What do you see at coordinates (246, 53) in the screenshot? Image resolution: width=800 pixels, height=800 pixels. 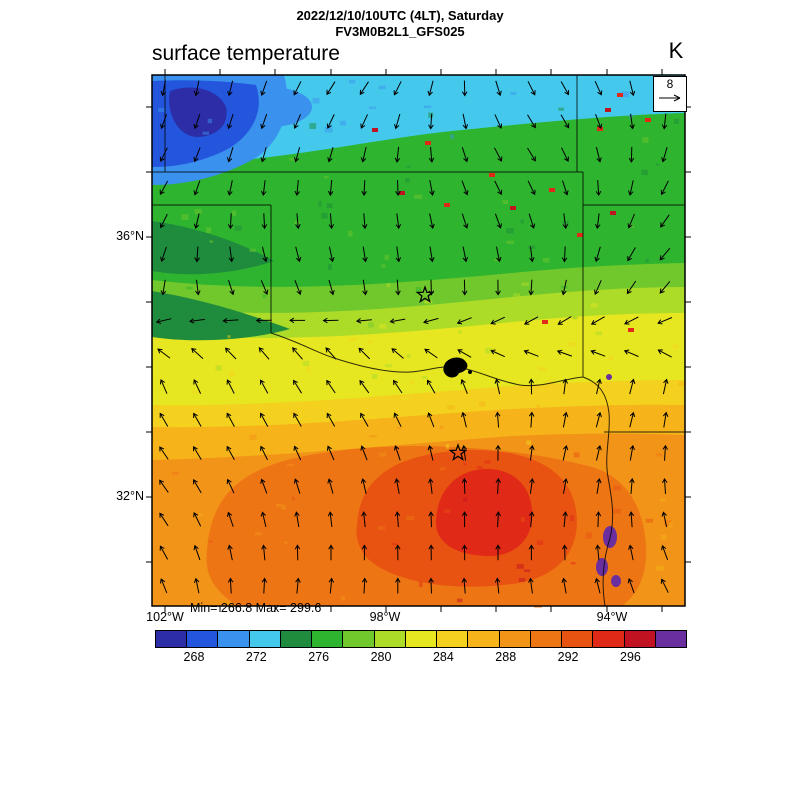 I see `variable-title: surface temperature` at bounding box center [246, 53].